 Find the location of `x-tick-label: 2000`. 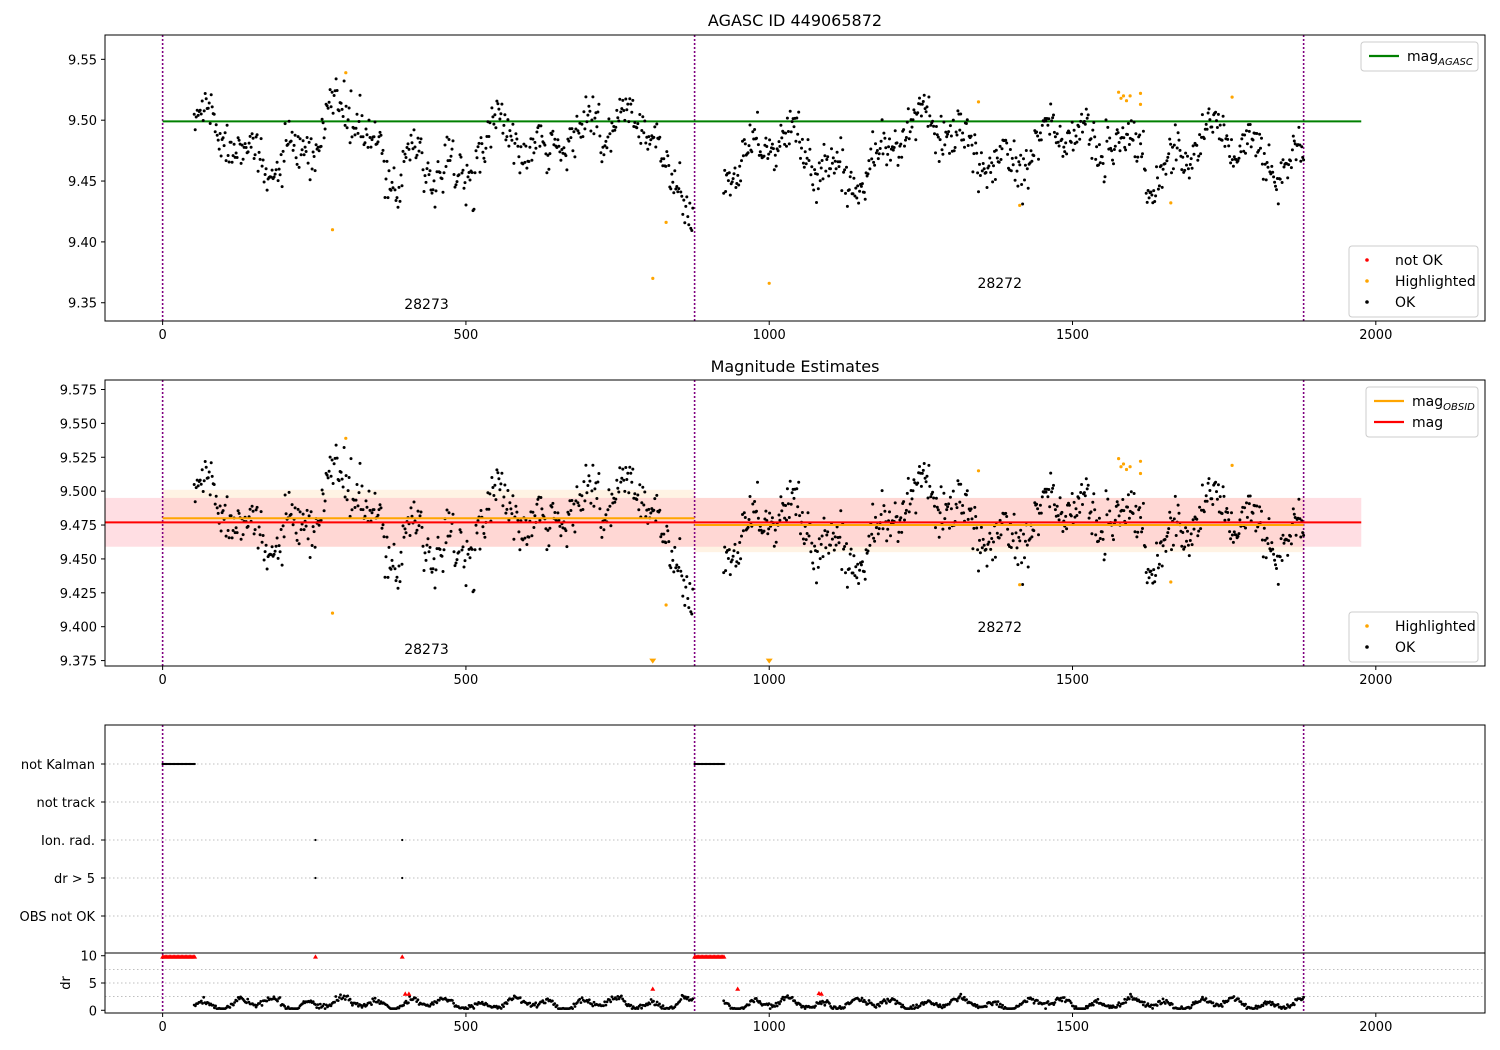

x-tick-label: 2000 is located at coordinates (1375, 680).